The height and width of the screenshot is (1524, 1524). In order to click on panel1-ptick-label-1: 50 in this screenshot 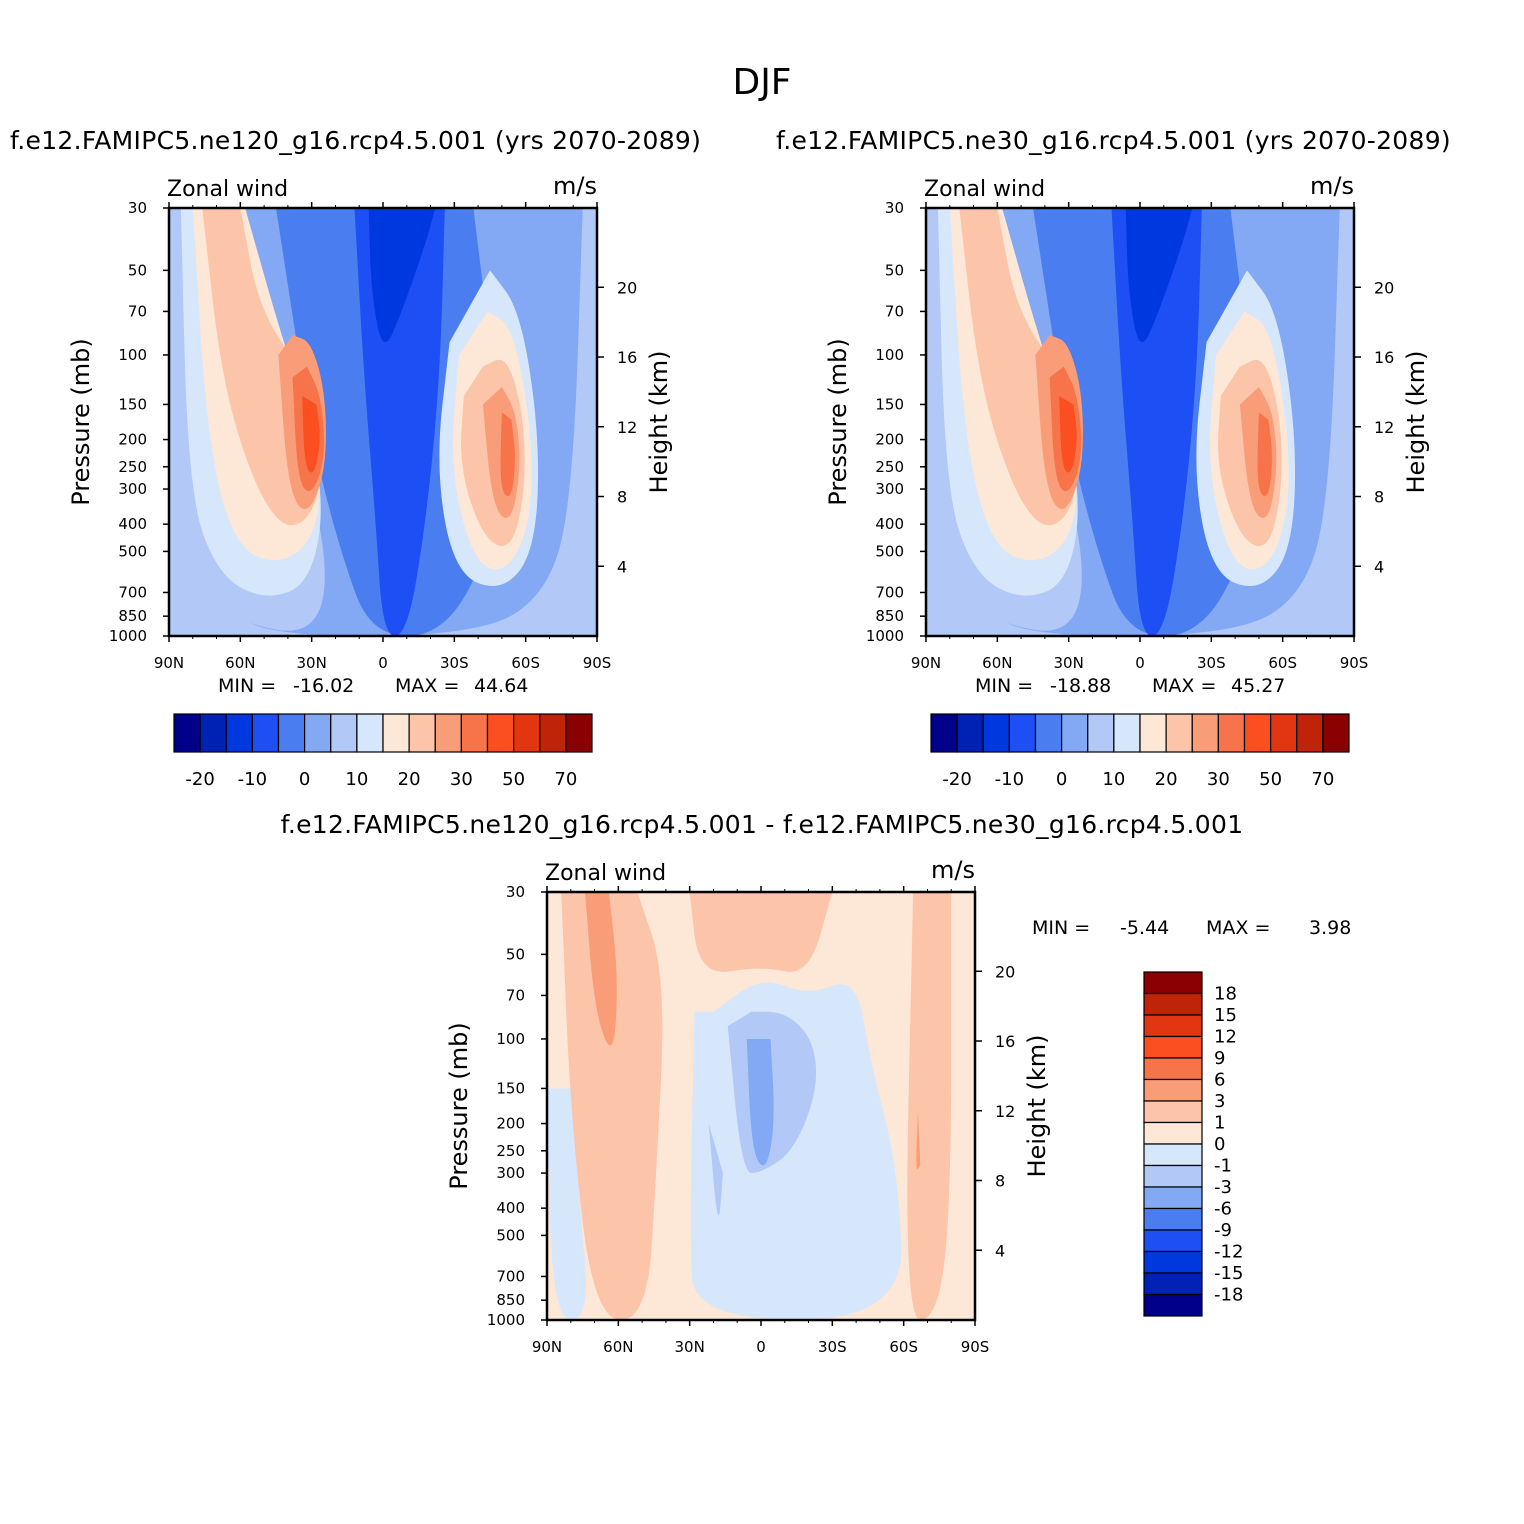, I will do `click(894, 270)`.